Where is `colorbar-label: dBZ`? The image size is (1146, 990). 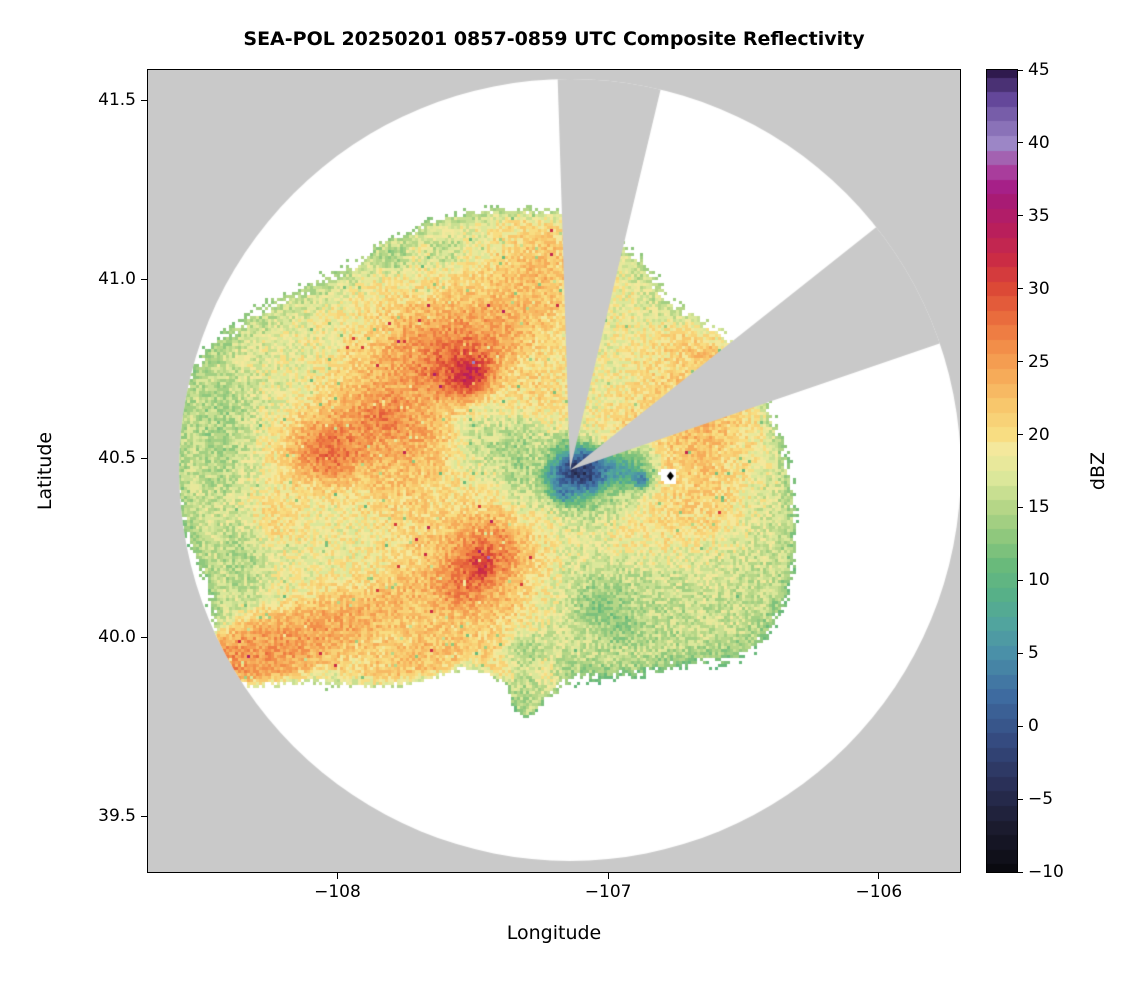 colorbar-label: dBZ is located at coordinates (1098, 471).